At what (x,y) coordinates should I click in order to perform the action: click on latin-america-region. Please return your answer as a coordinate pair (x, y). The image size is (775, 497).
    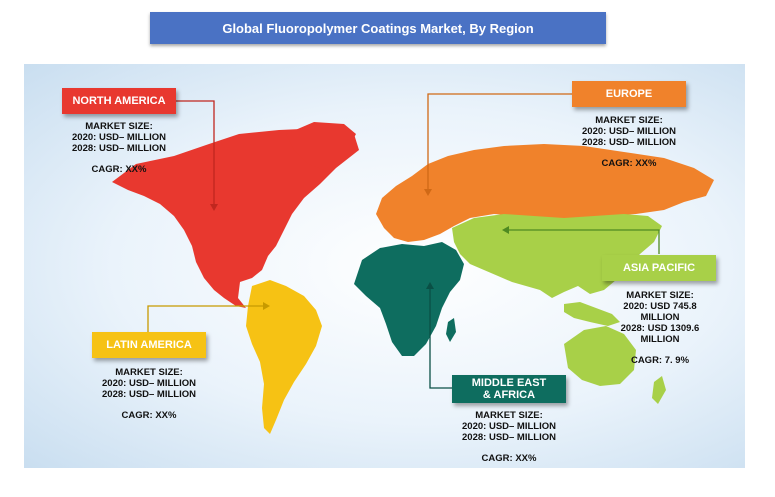
    Looking at the image, I should click on (284, 357).